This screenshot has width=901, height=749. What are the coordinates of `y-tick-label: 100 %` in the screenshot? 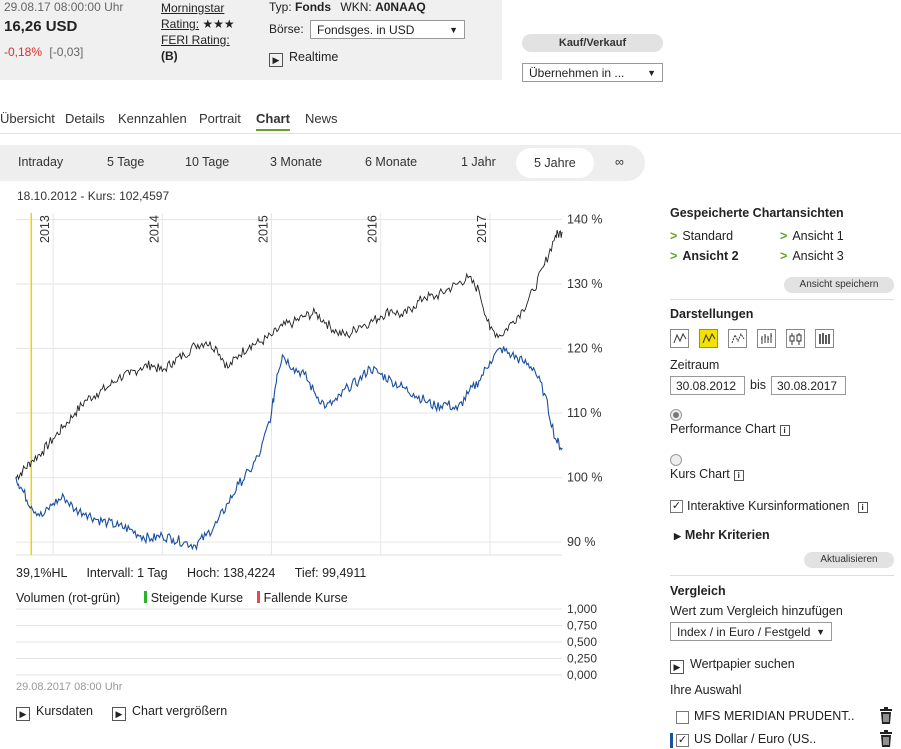 It's located at (584, 478).